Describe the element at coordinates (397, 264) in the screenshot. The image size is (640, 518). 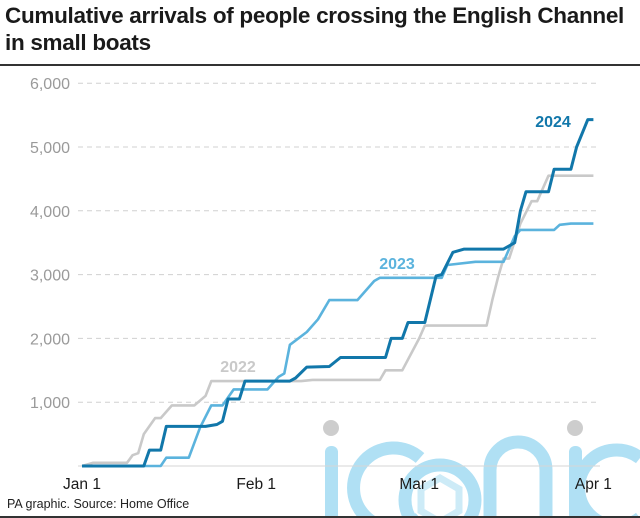
I see `series-label-2023: 2023` at that location.